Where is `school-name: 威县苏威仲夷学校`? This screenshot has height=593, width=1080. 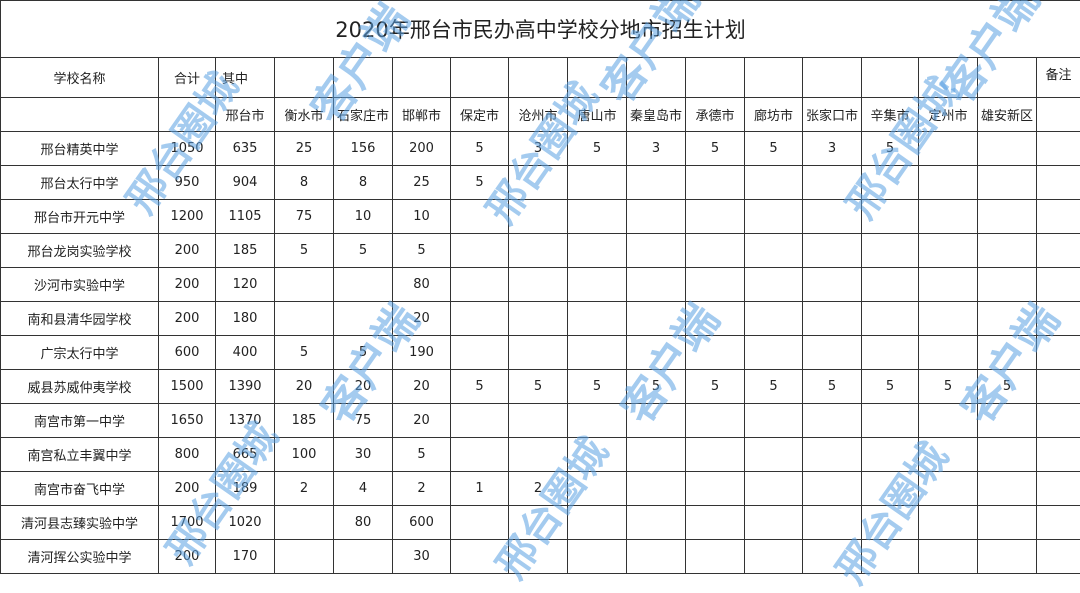 school-name: 威县苏威仲夷学校 is located at coordinates (80, 387).